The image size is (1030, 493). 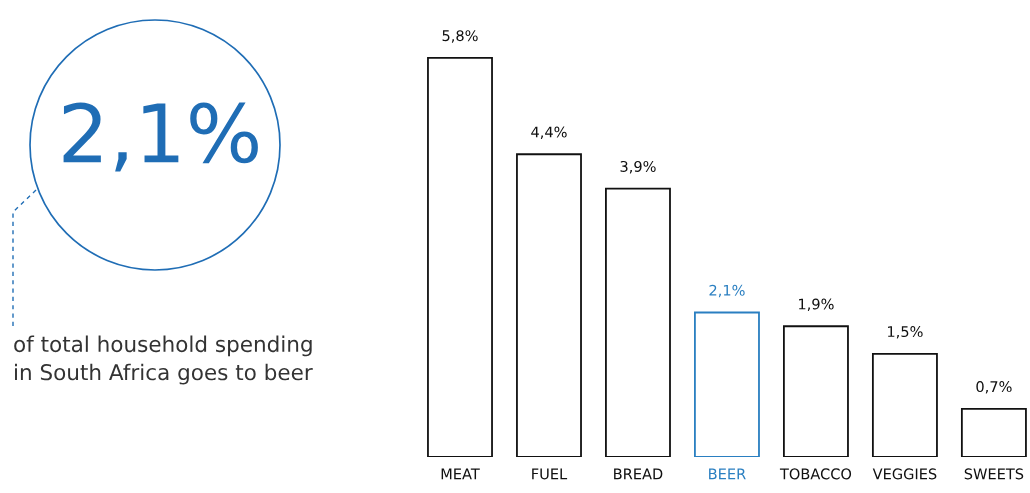 I want to click on data-label: 1,5%, so click(x=905, y=332).